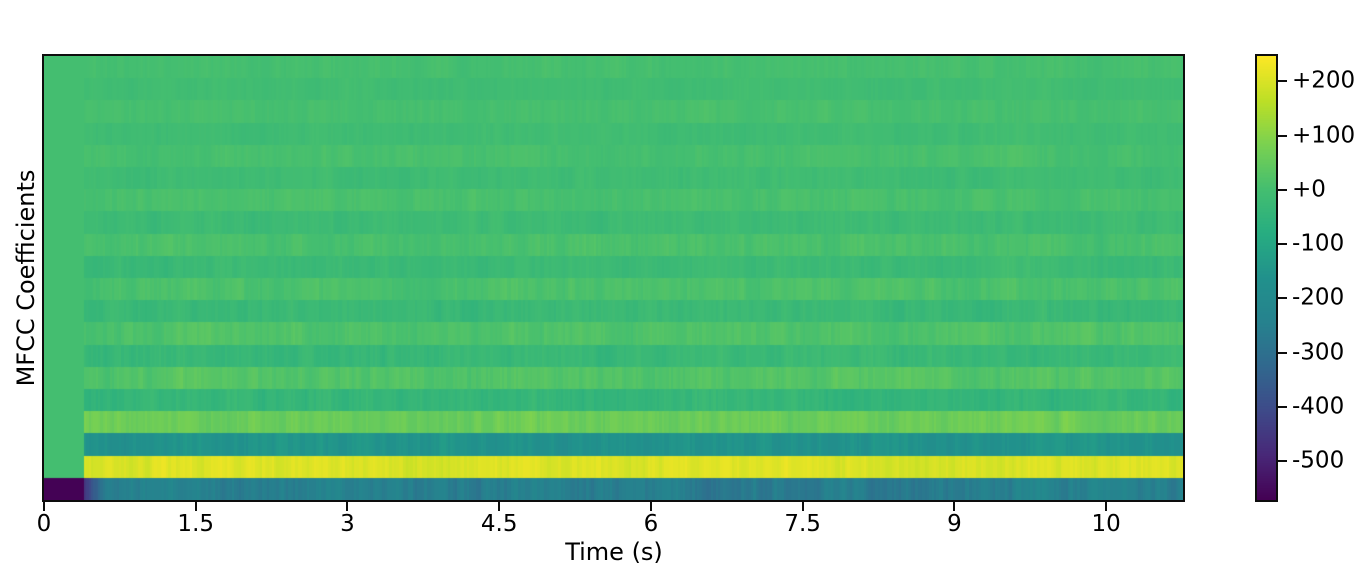  Describe the element at coordinates (1318, 297) in the screenshot. I see `colorbar-tick-label: -200` at that location.